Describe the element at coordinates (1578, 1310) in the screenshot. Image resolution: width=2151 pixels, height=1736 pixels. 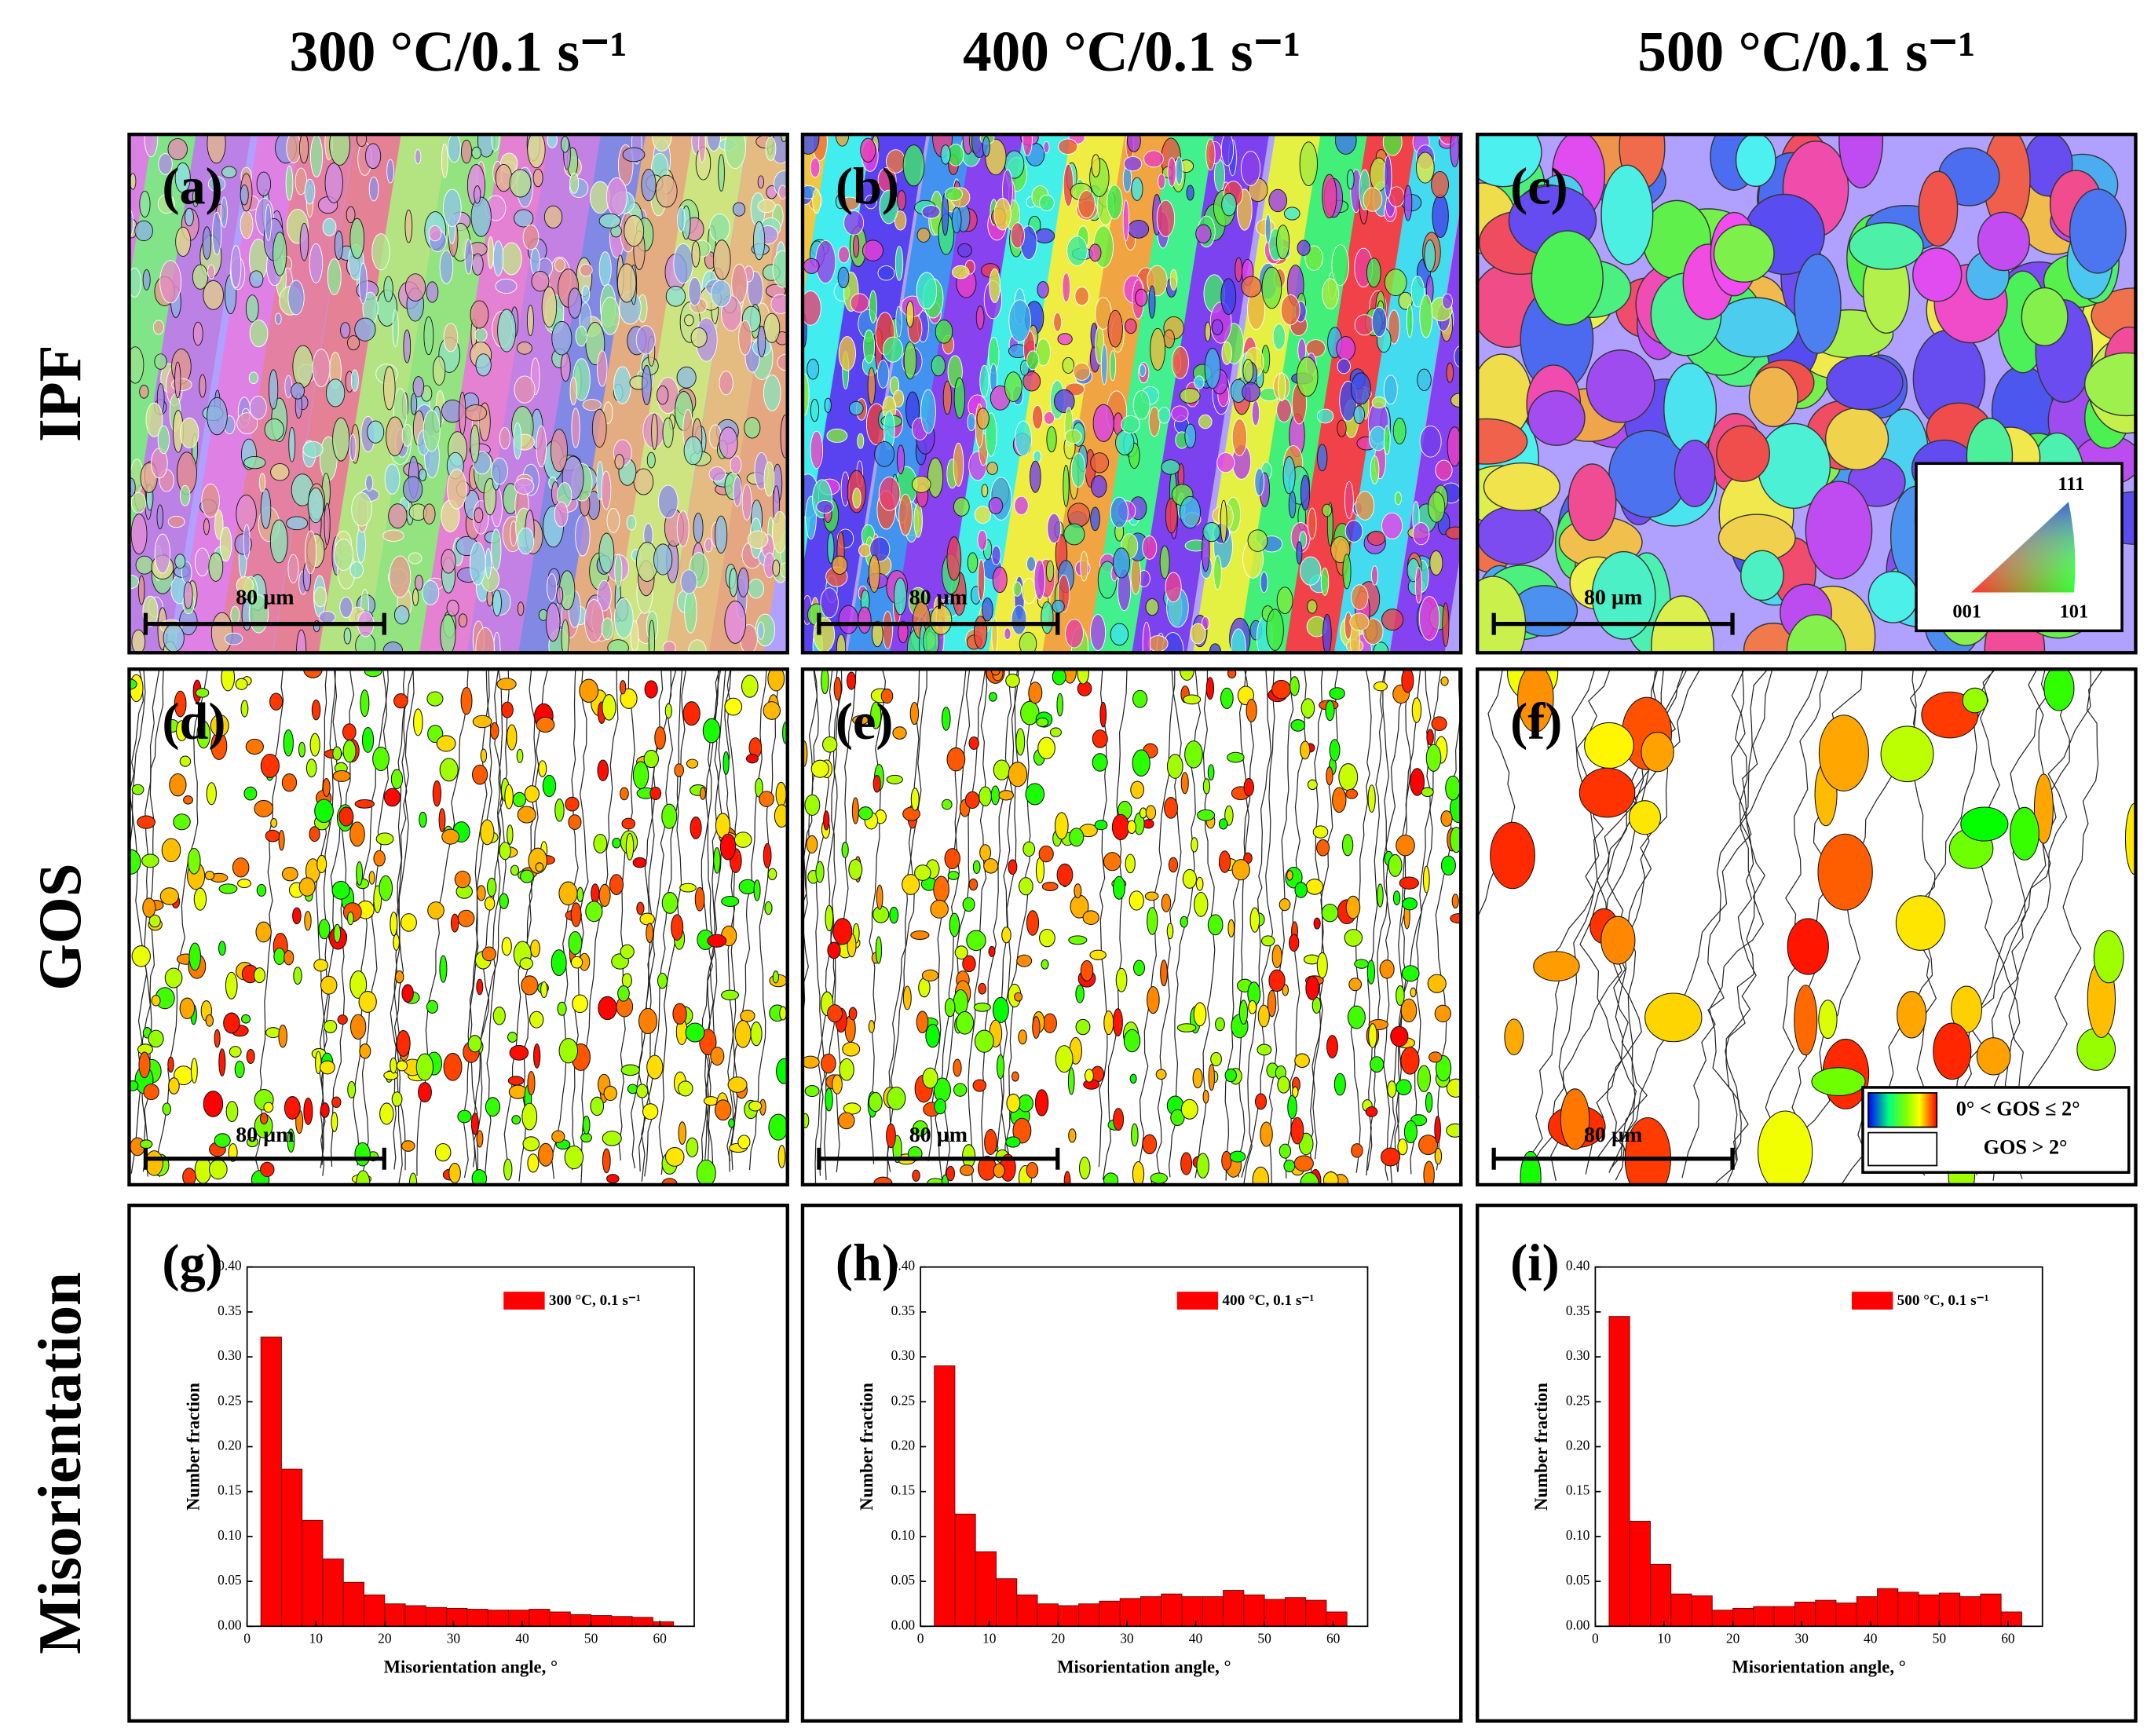
I see `y-tick-label: 0.35` at that location.